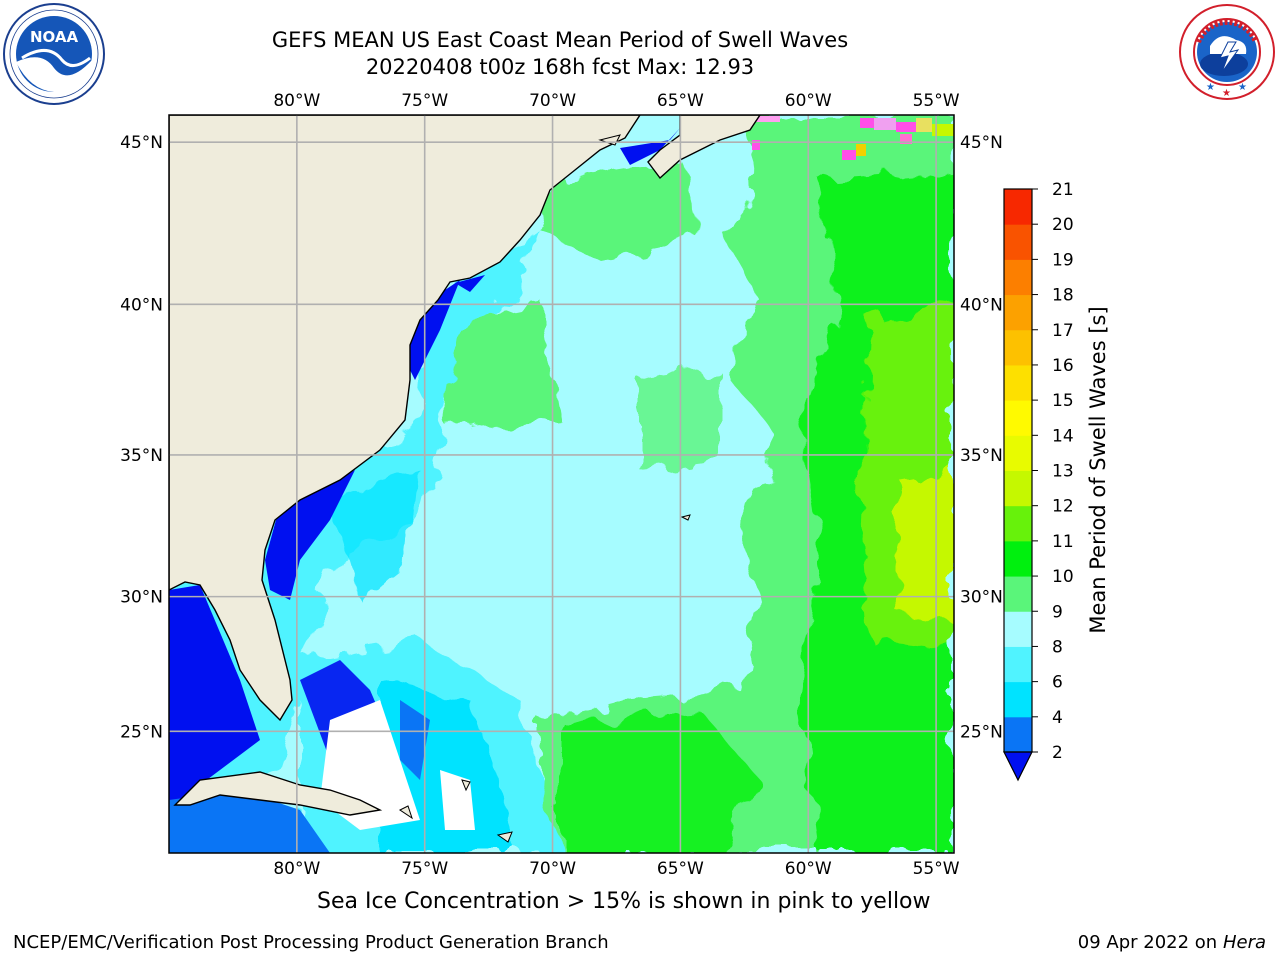  Describe the element at coordinates (936, 869) in the screenshot. I see `lon-label-bottom: 55°W` at that location.